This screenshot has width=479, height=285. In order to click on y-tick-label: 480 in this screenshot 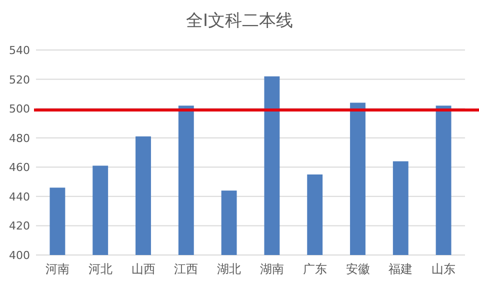, I will do `click(19, 138)`.